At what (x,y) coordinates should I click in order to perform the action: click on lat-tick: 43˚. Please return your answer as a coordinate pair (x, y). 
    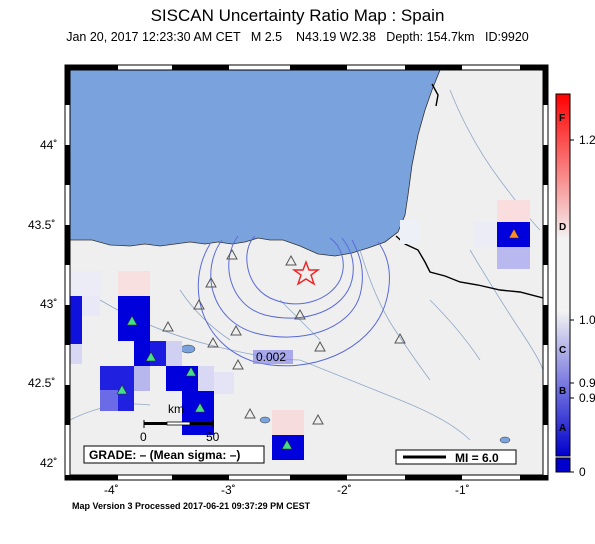
    Looking at the image, I should click on (48, 304).